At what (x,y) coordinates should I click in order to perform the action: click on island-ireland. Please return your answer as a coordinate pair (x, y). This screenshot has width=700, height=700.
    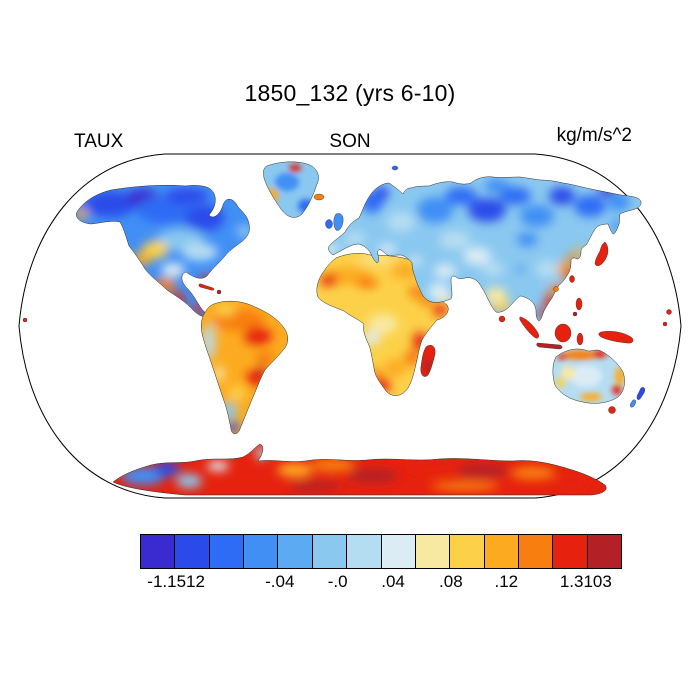
    Looking at the image, I should click on (329, 224).